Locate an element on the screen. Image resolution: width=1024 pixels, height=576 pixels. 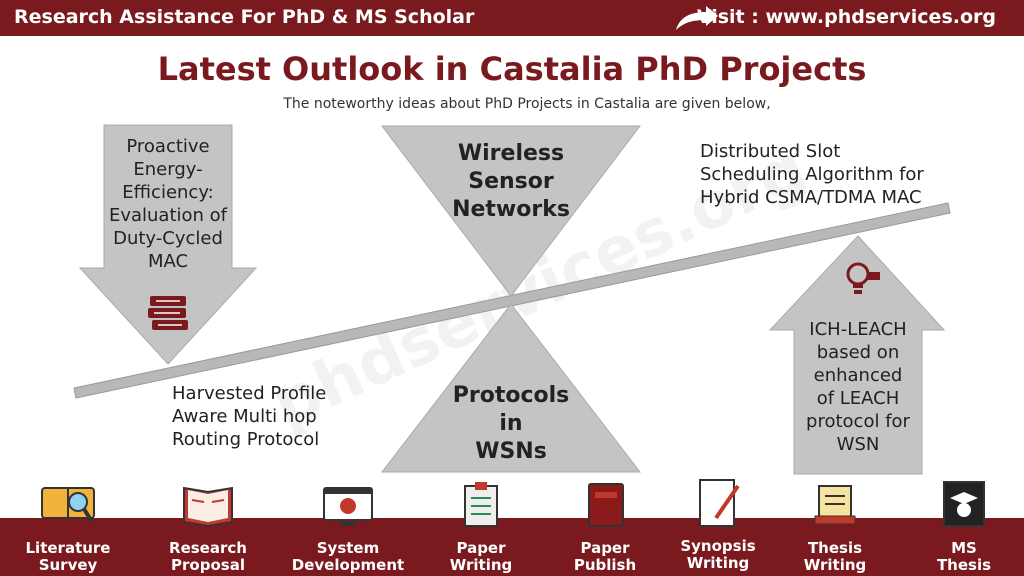
curved-arrow-icon is located at coordinates (697, 18).